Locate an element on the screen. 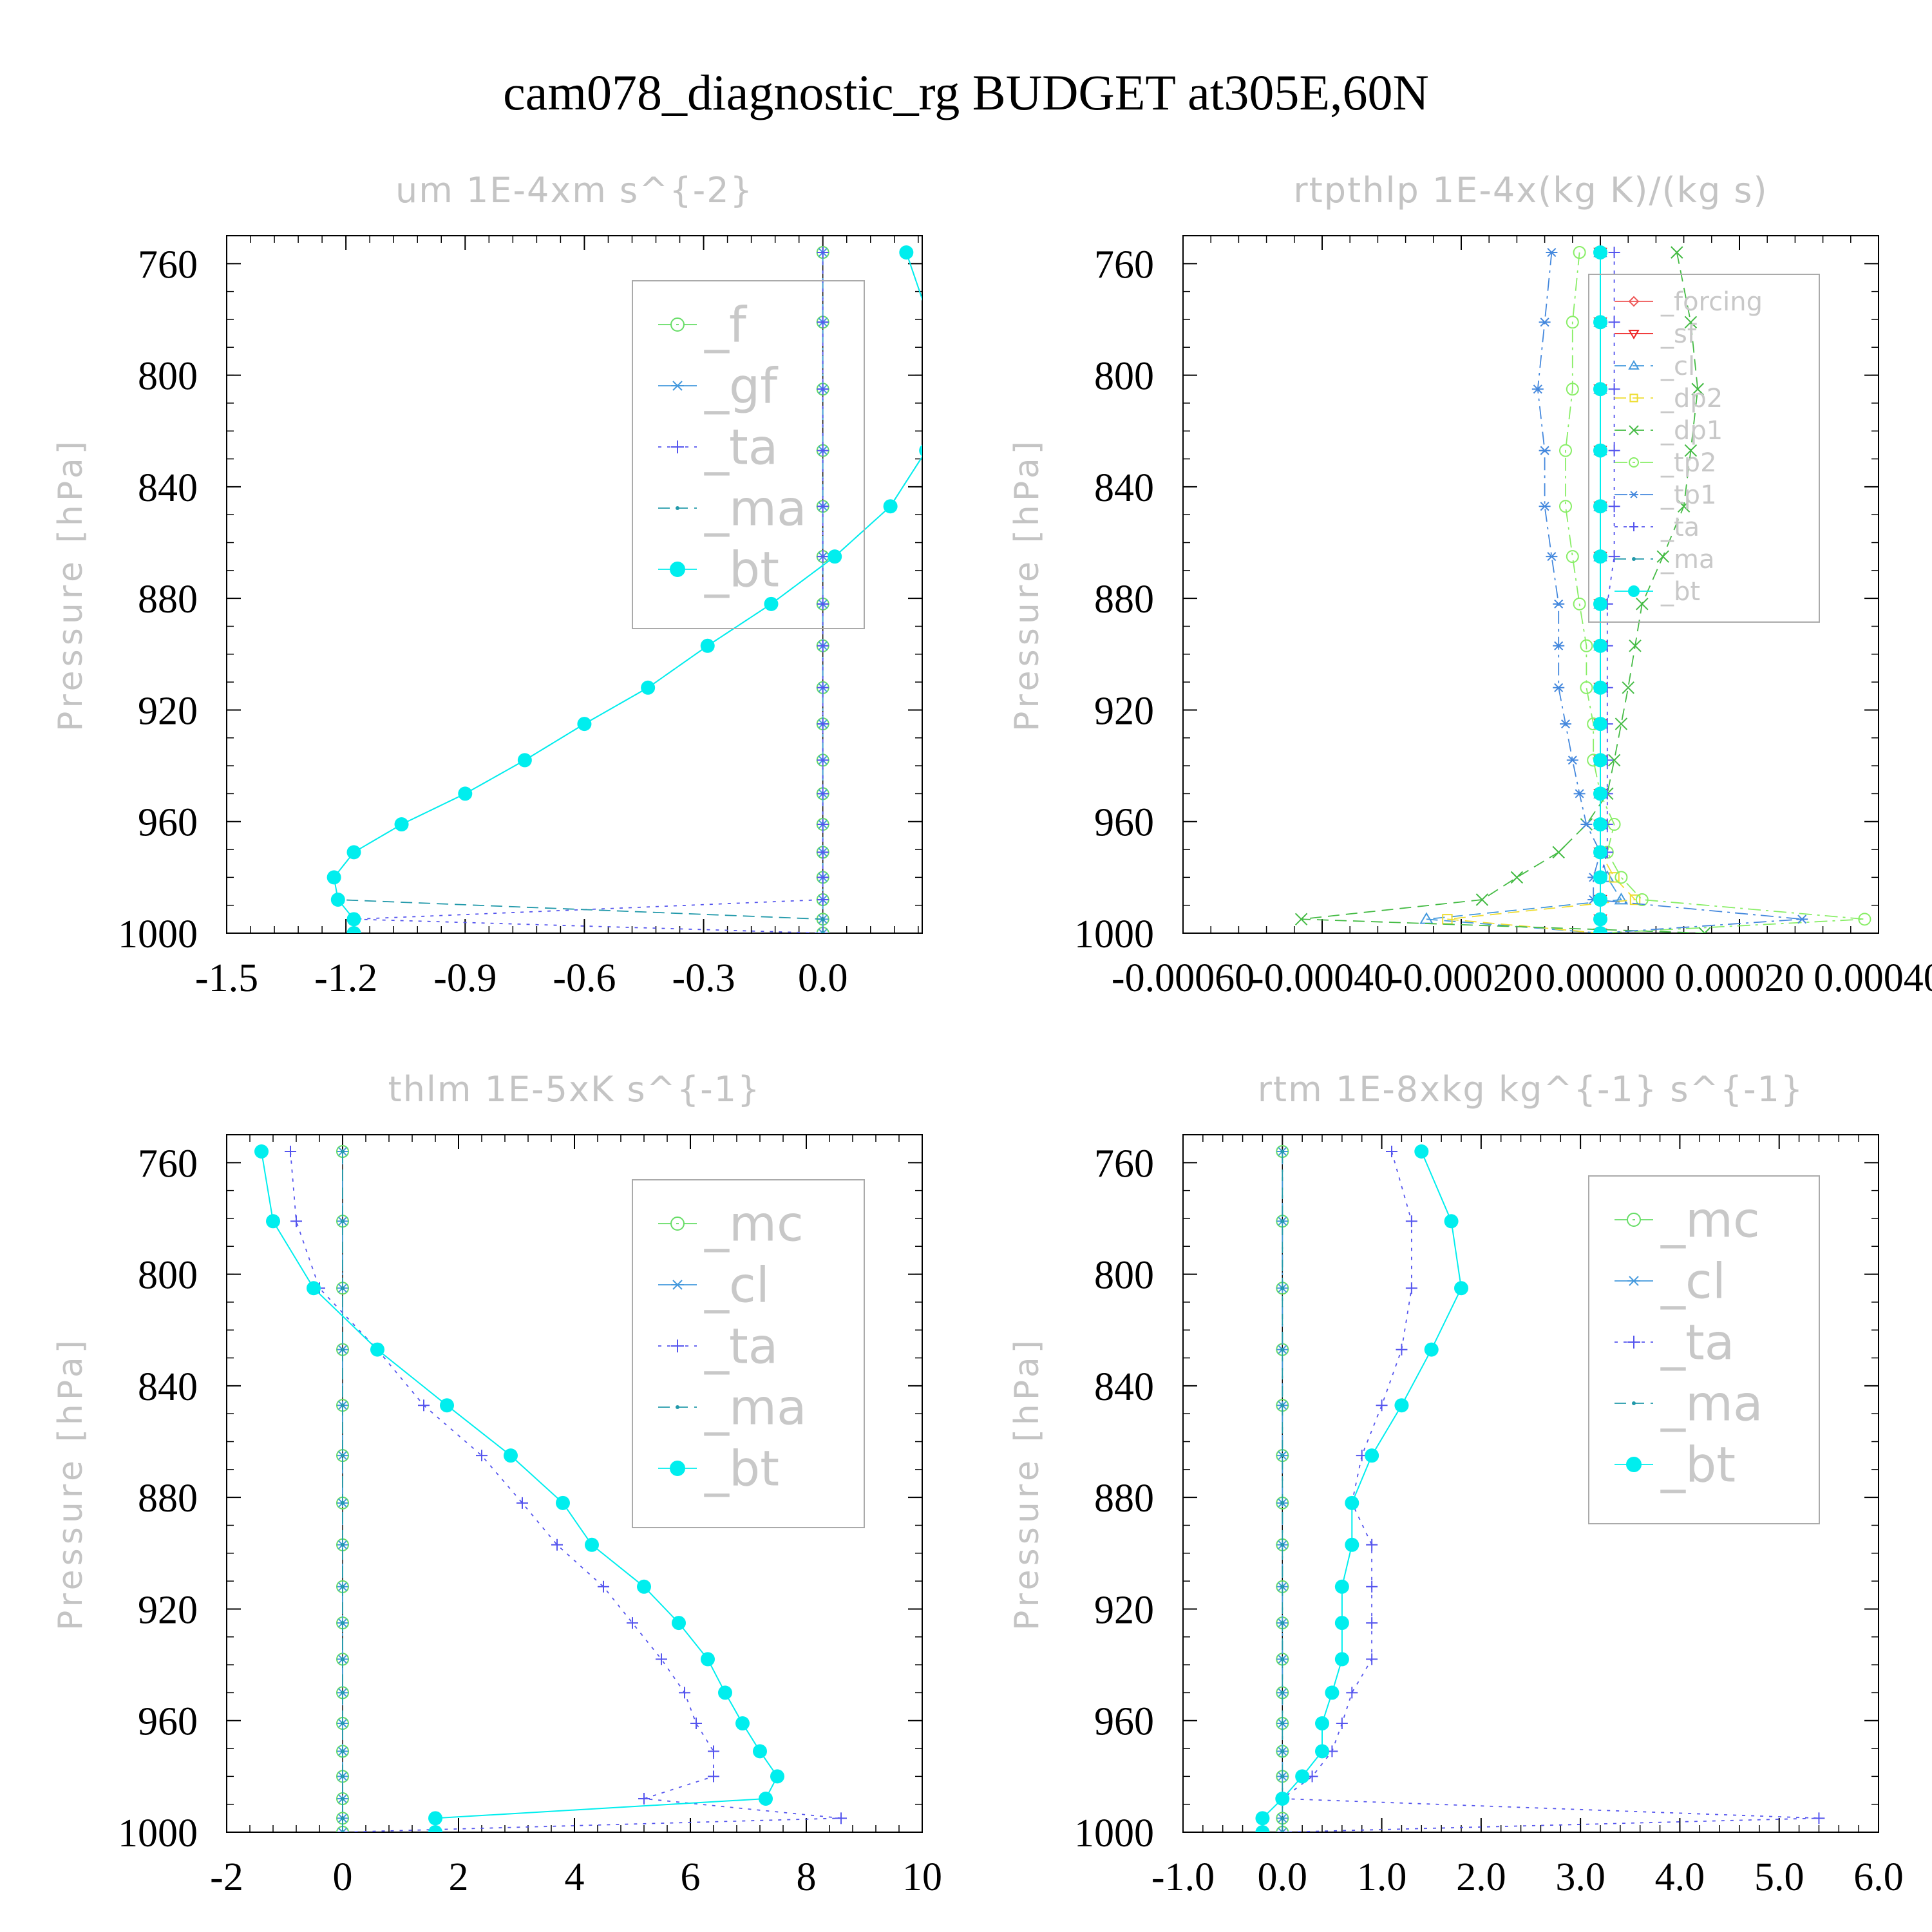 The image size is (1932, 1932). legend-label: _mc is located at coordinates (754, 1224).